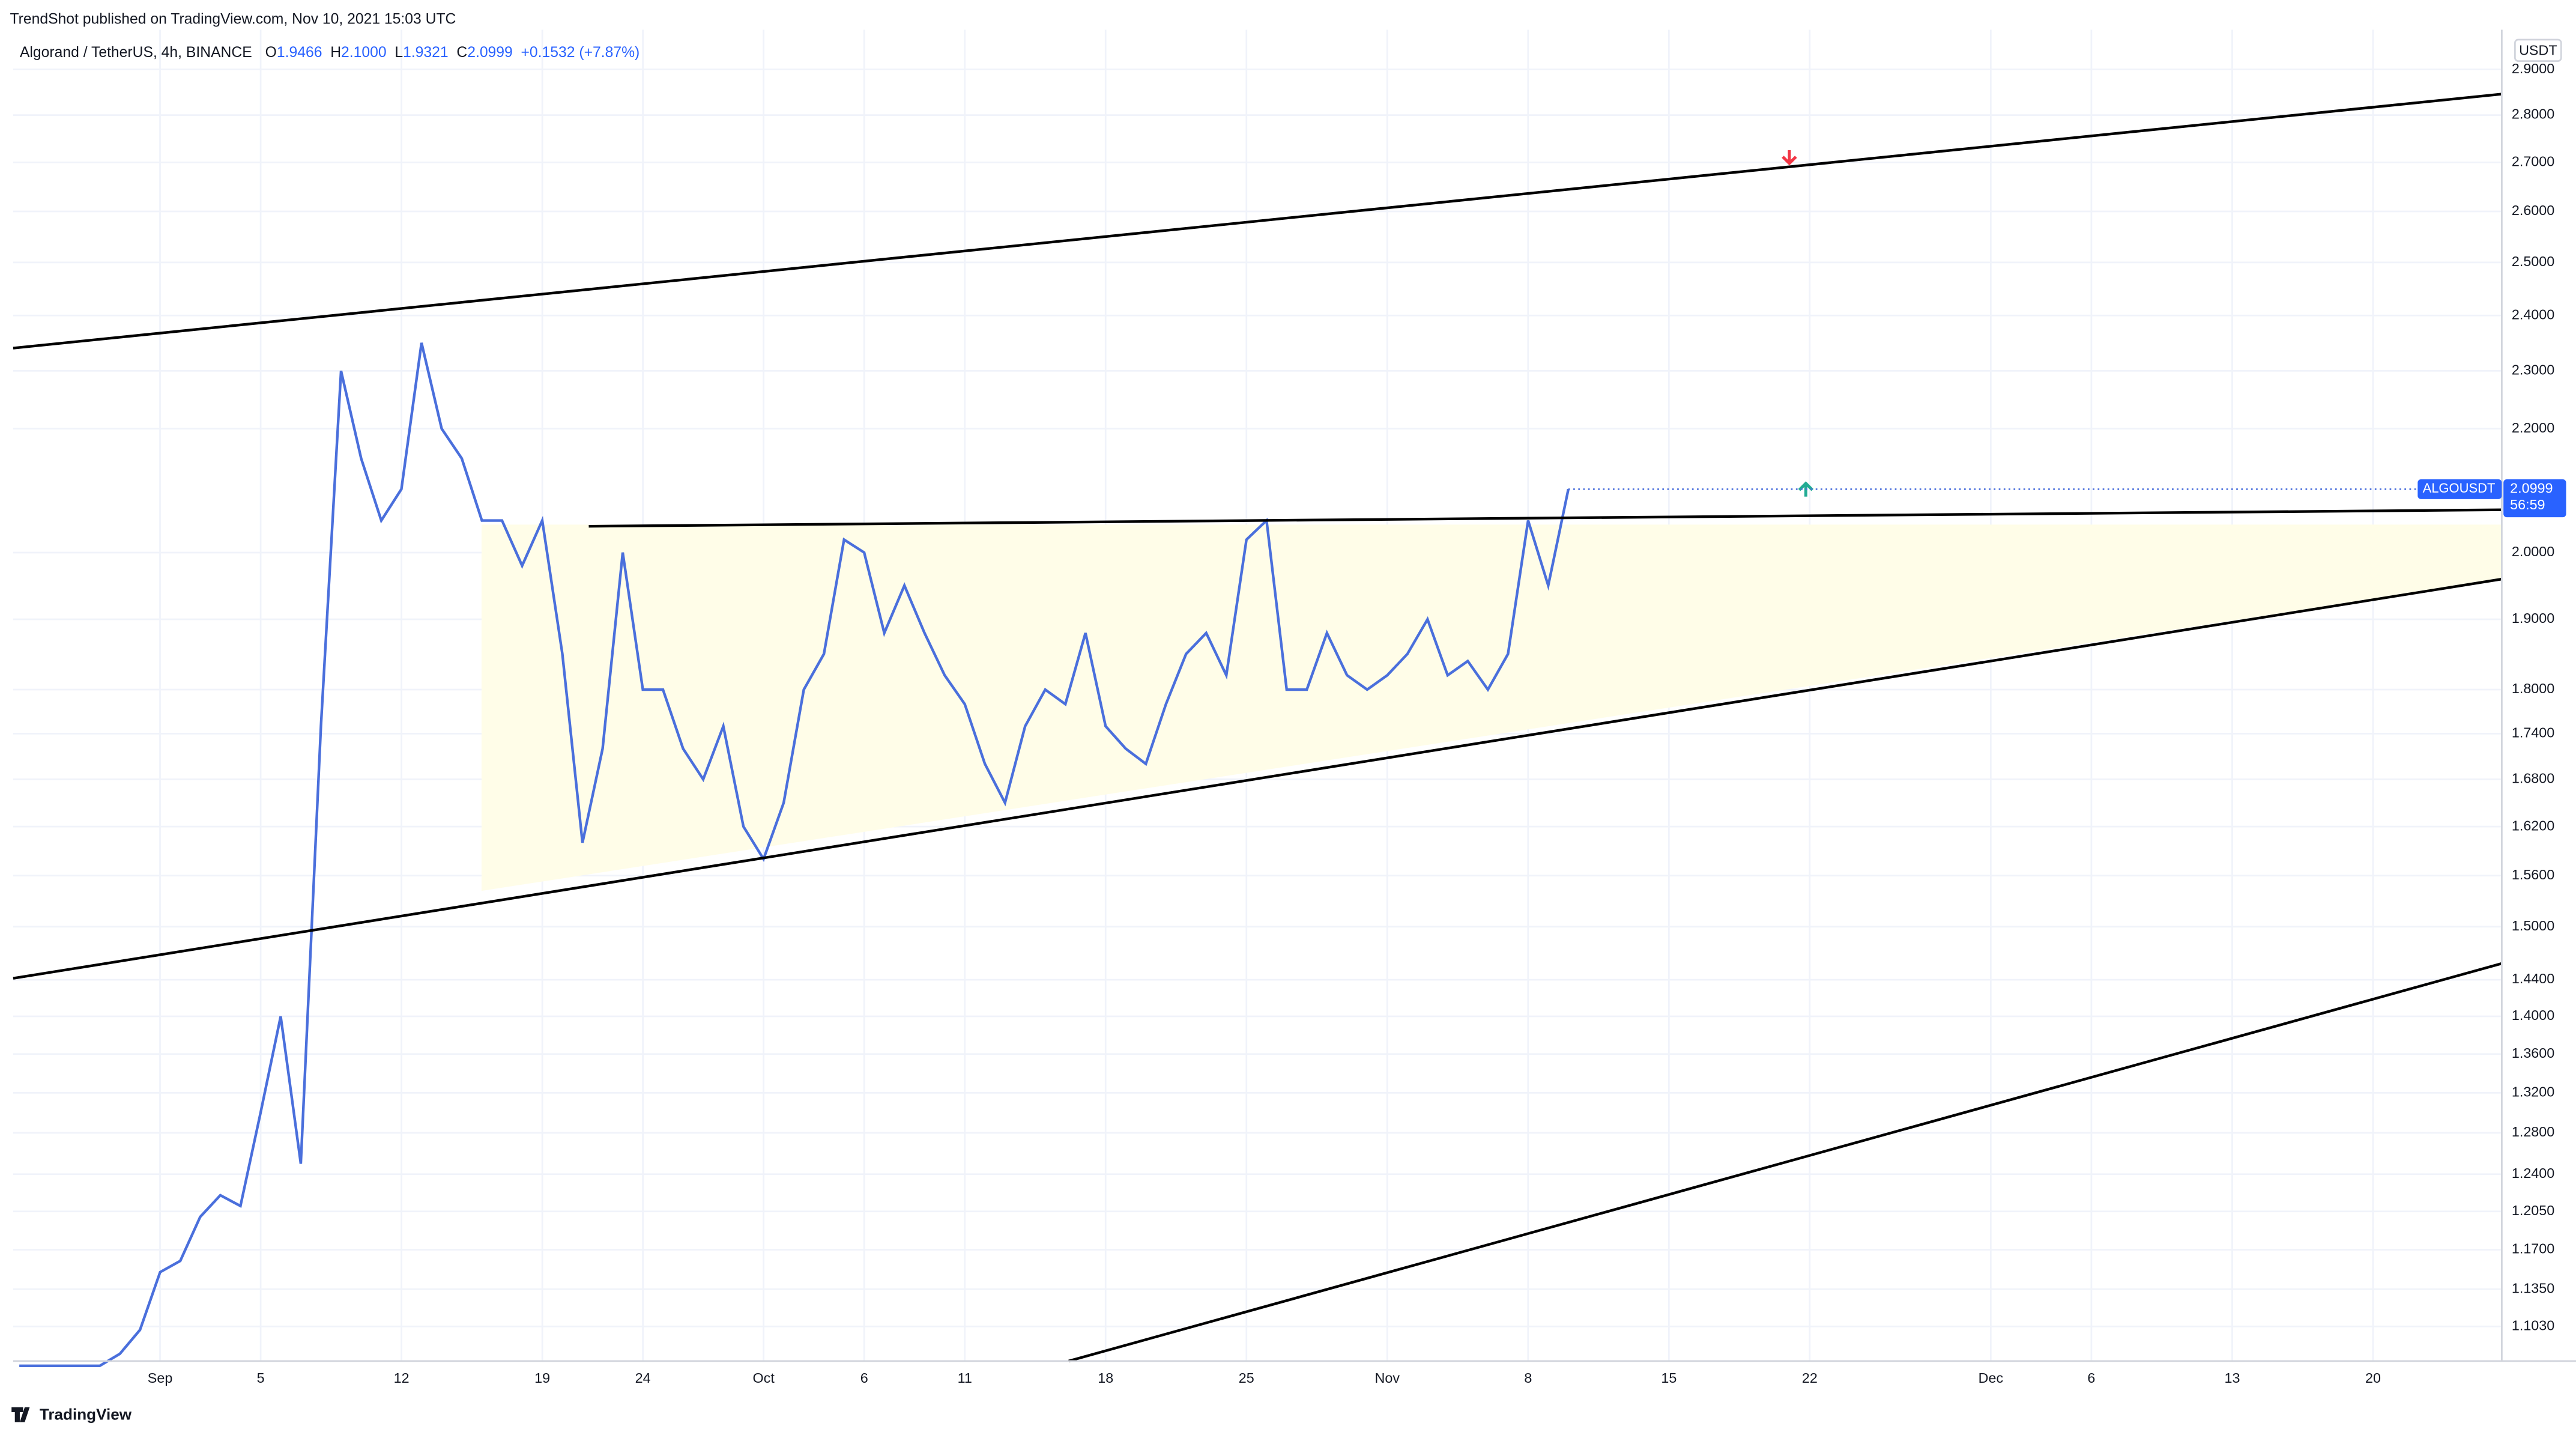 The height and width of the screenshot is (1435, 2576). What do you see at coordinates (2527, 504) in the screenshot?
I see `countdown: 56:59` at bounding box center [2527, 504].